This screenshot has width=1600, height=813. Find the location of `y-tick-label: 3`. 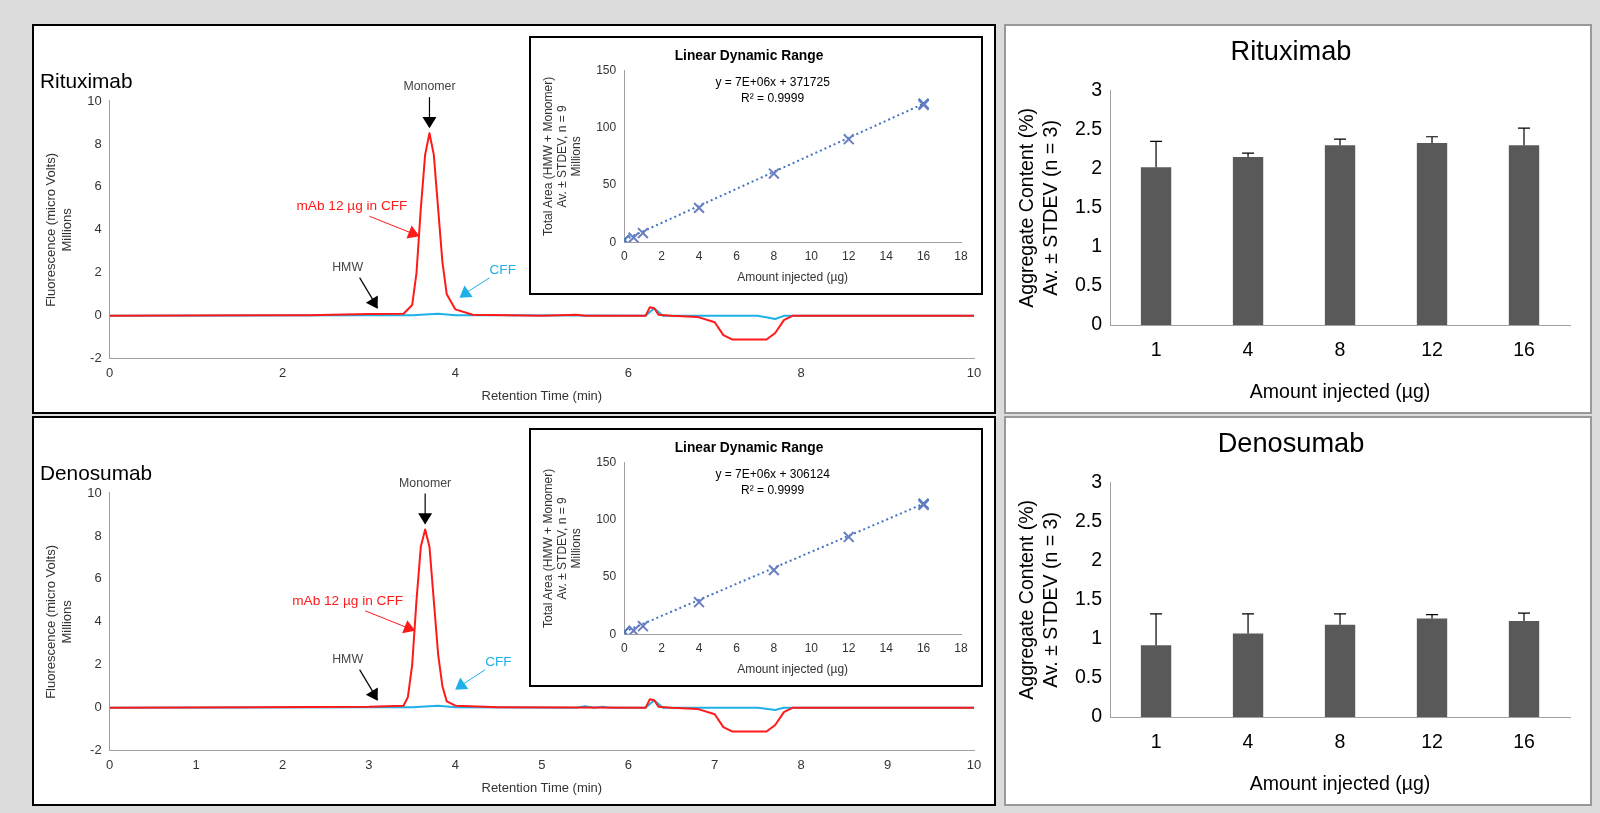

y-tick-label: 3 is located at coordinates (1097, 89).